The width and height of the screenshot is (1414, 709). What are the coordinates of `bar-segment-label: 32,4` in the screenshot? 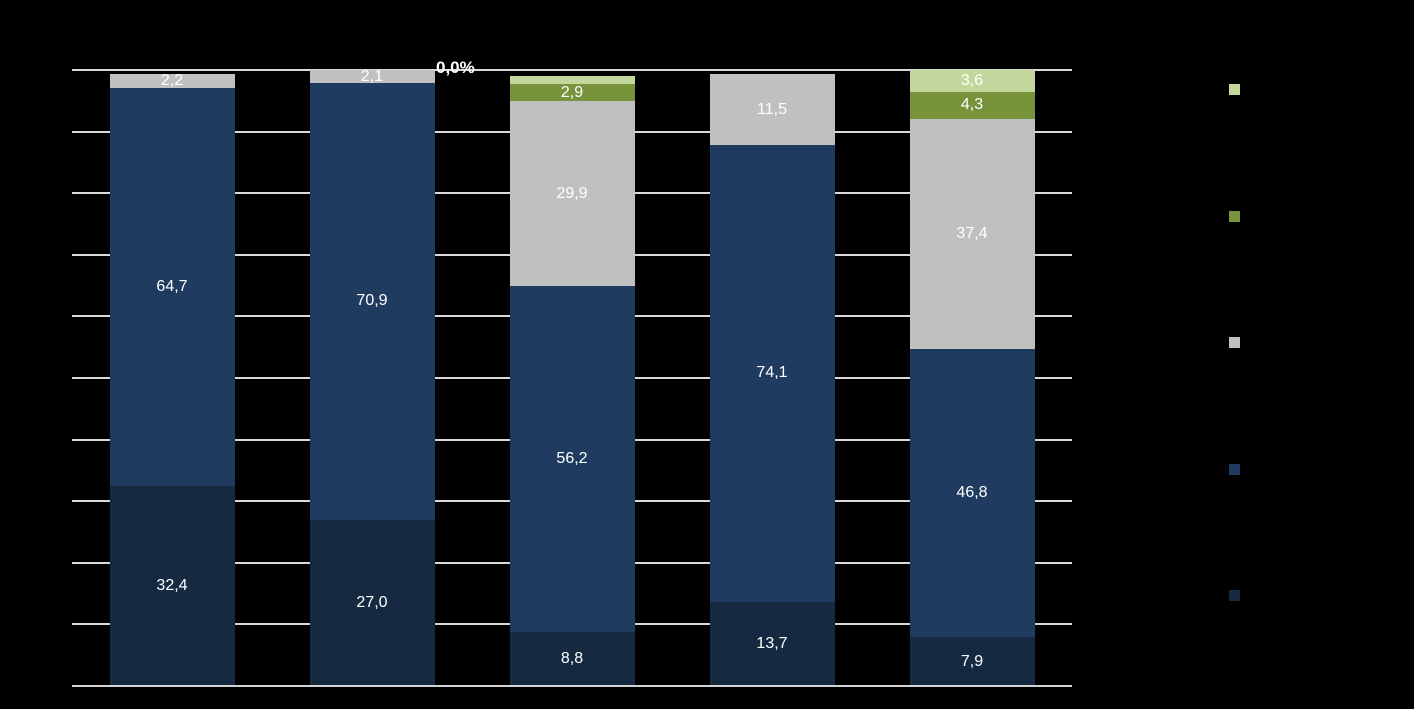 It's located at (172, 586).